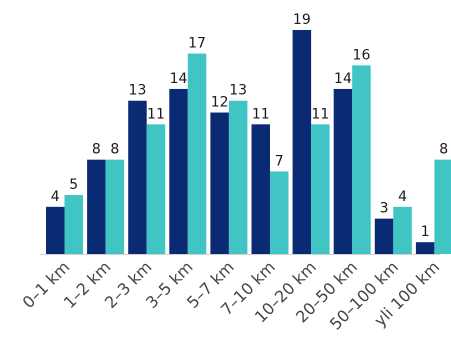 The image size is (451, 342). I want to click on data-label-series2-4: 13, so click(238, 91).